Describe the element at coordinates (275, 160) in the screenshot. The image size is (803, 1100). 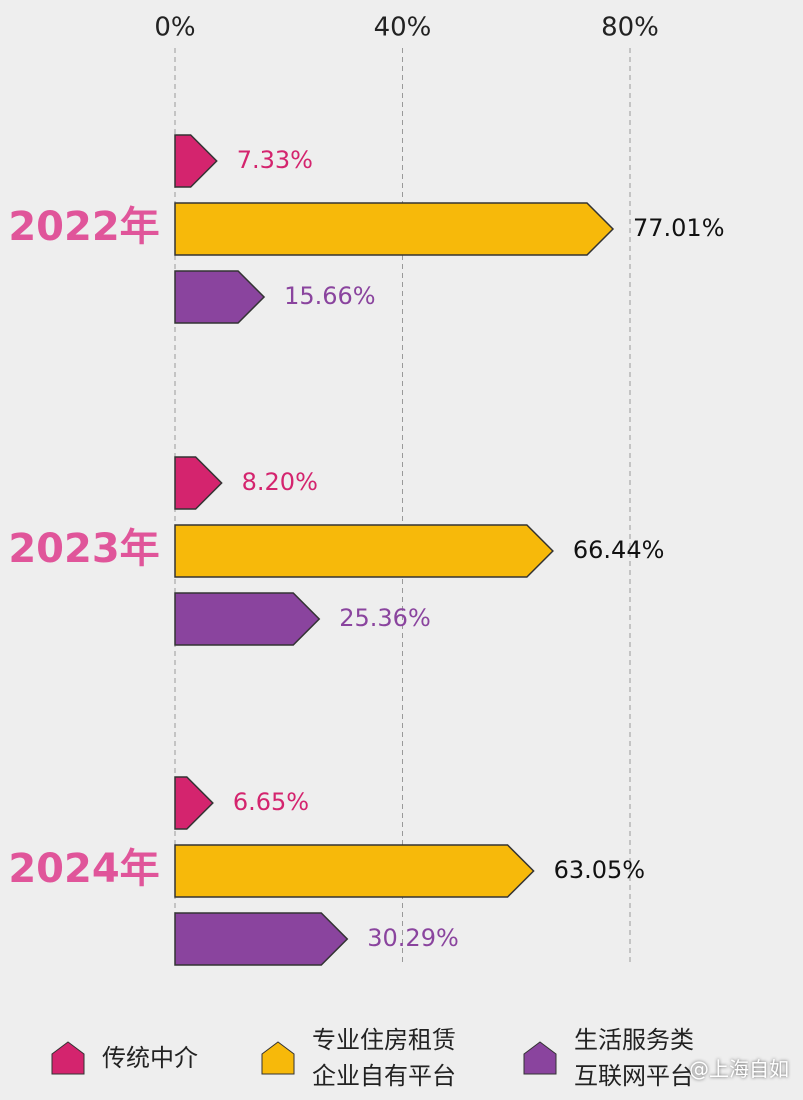
I see `value-label: 7.33%` at that location.